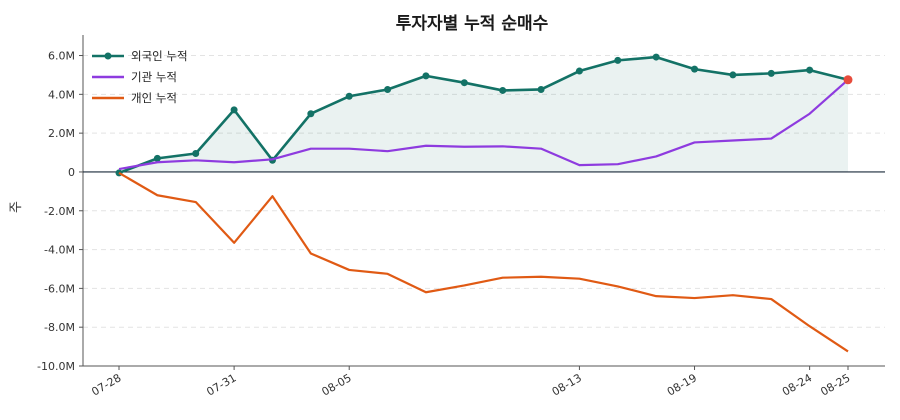 This screenshot has height=420, width=900. Describe the element at coordinates (848, 80) in the screenshot. I see `highlight-point` at that location.